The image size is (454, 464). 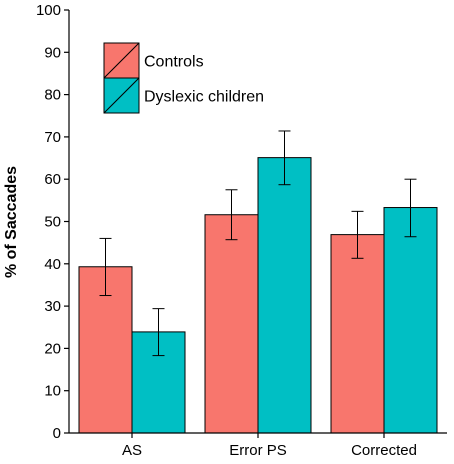 What do you see at coordinates (52, 179) in the screenshot?
I see `y-tick-label-6: 60` at bounding box center [52, 179].